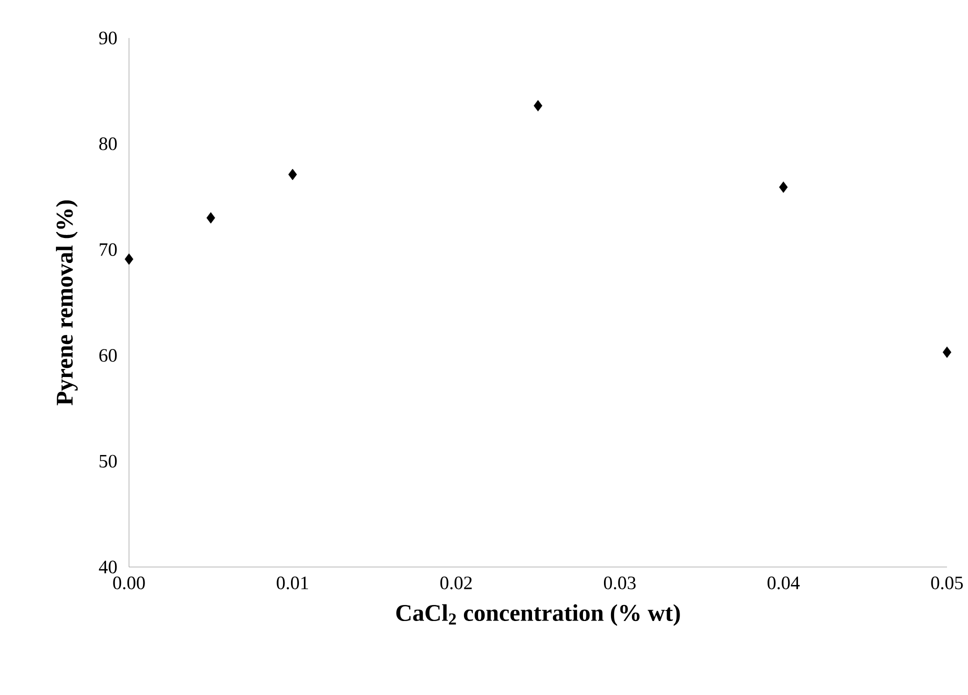 The height and width of the screenshot is (695, 968). Describe the element at coordinates (108, 38) in the screenshot. I see `y-tick-label: 90` at that location.